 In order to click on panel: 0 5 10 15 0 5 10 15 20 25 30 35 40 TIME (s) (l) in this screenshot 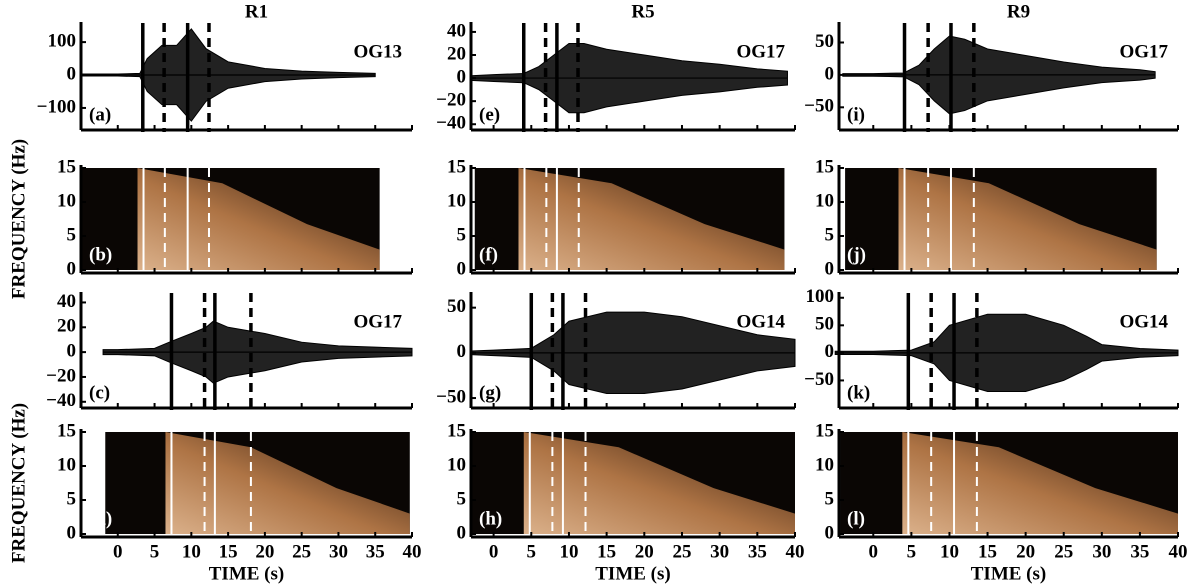, I will do `click(1001, 502)`.